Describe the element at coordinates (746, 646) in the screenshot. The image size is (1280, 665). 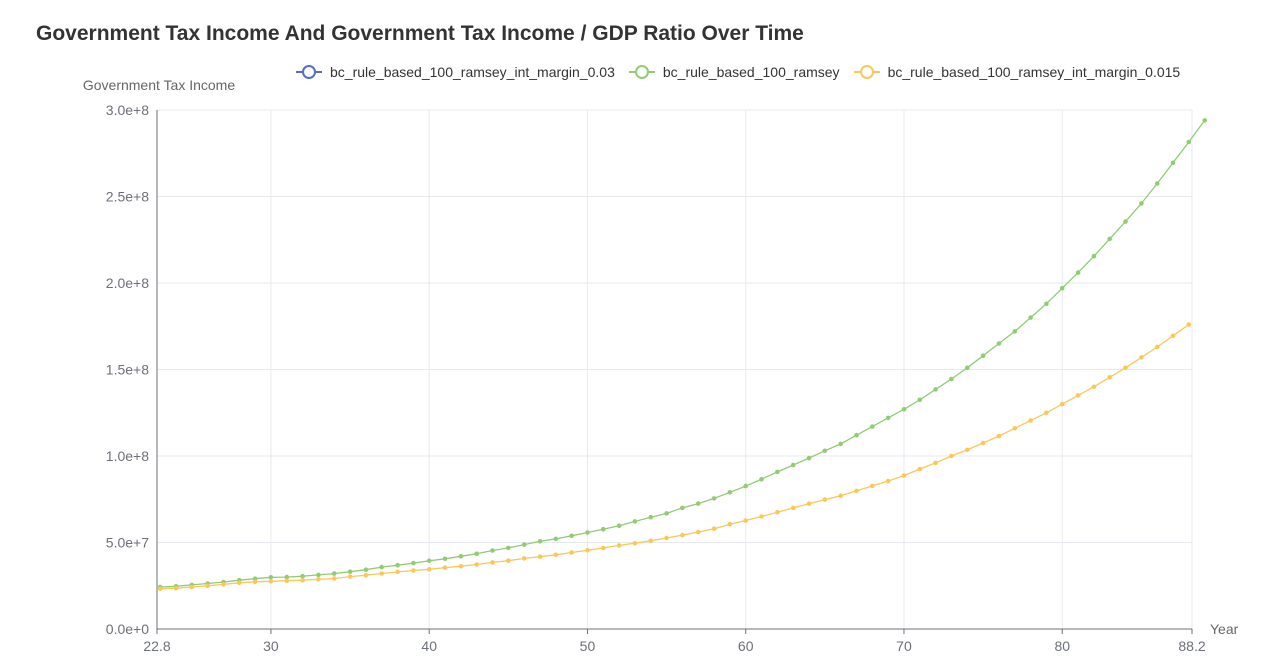
I see `x-tick-label-4: 60` at that location.